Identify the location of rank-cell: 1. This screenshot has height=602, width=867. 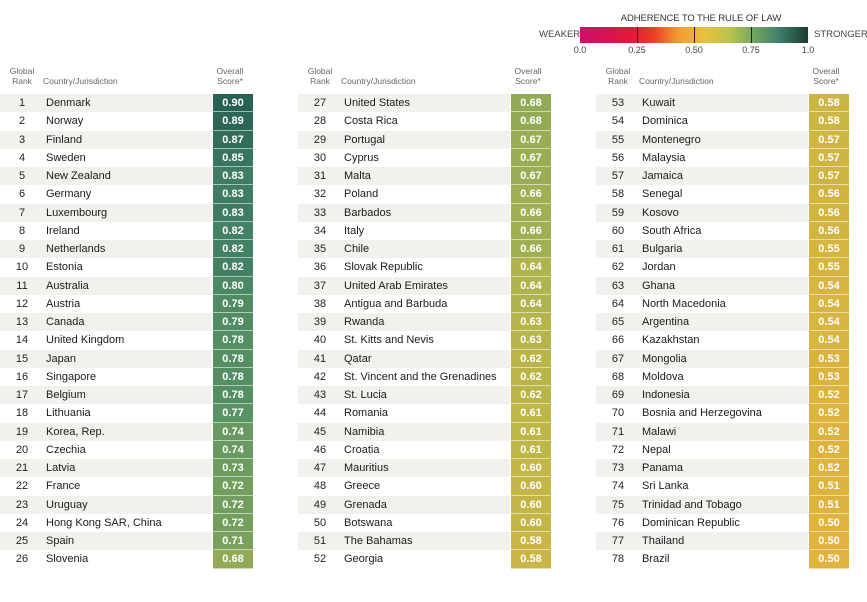
(22, 103).